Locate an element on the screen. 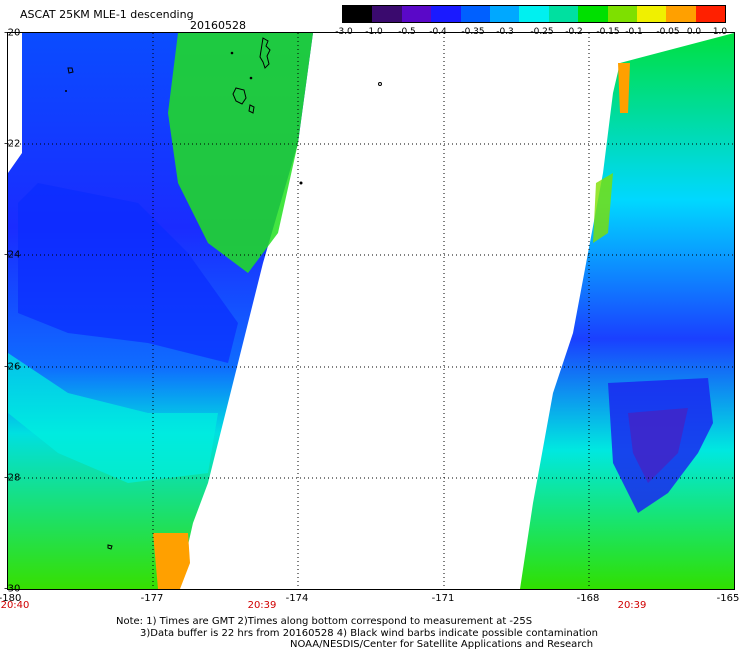  colorbar is located at coordinates (534, 14).